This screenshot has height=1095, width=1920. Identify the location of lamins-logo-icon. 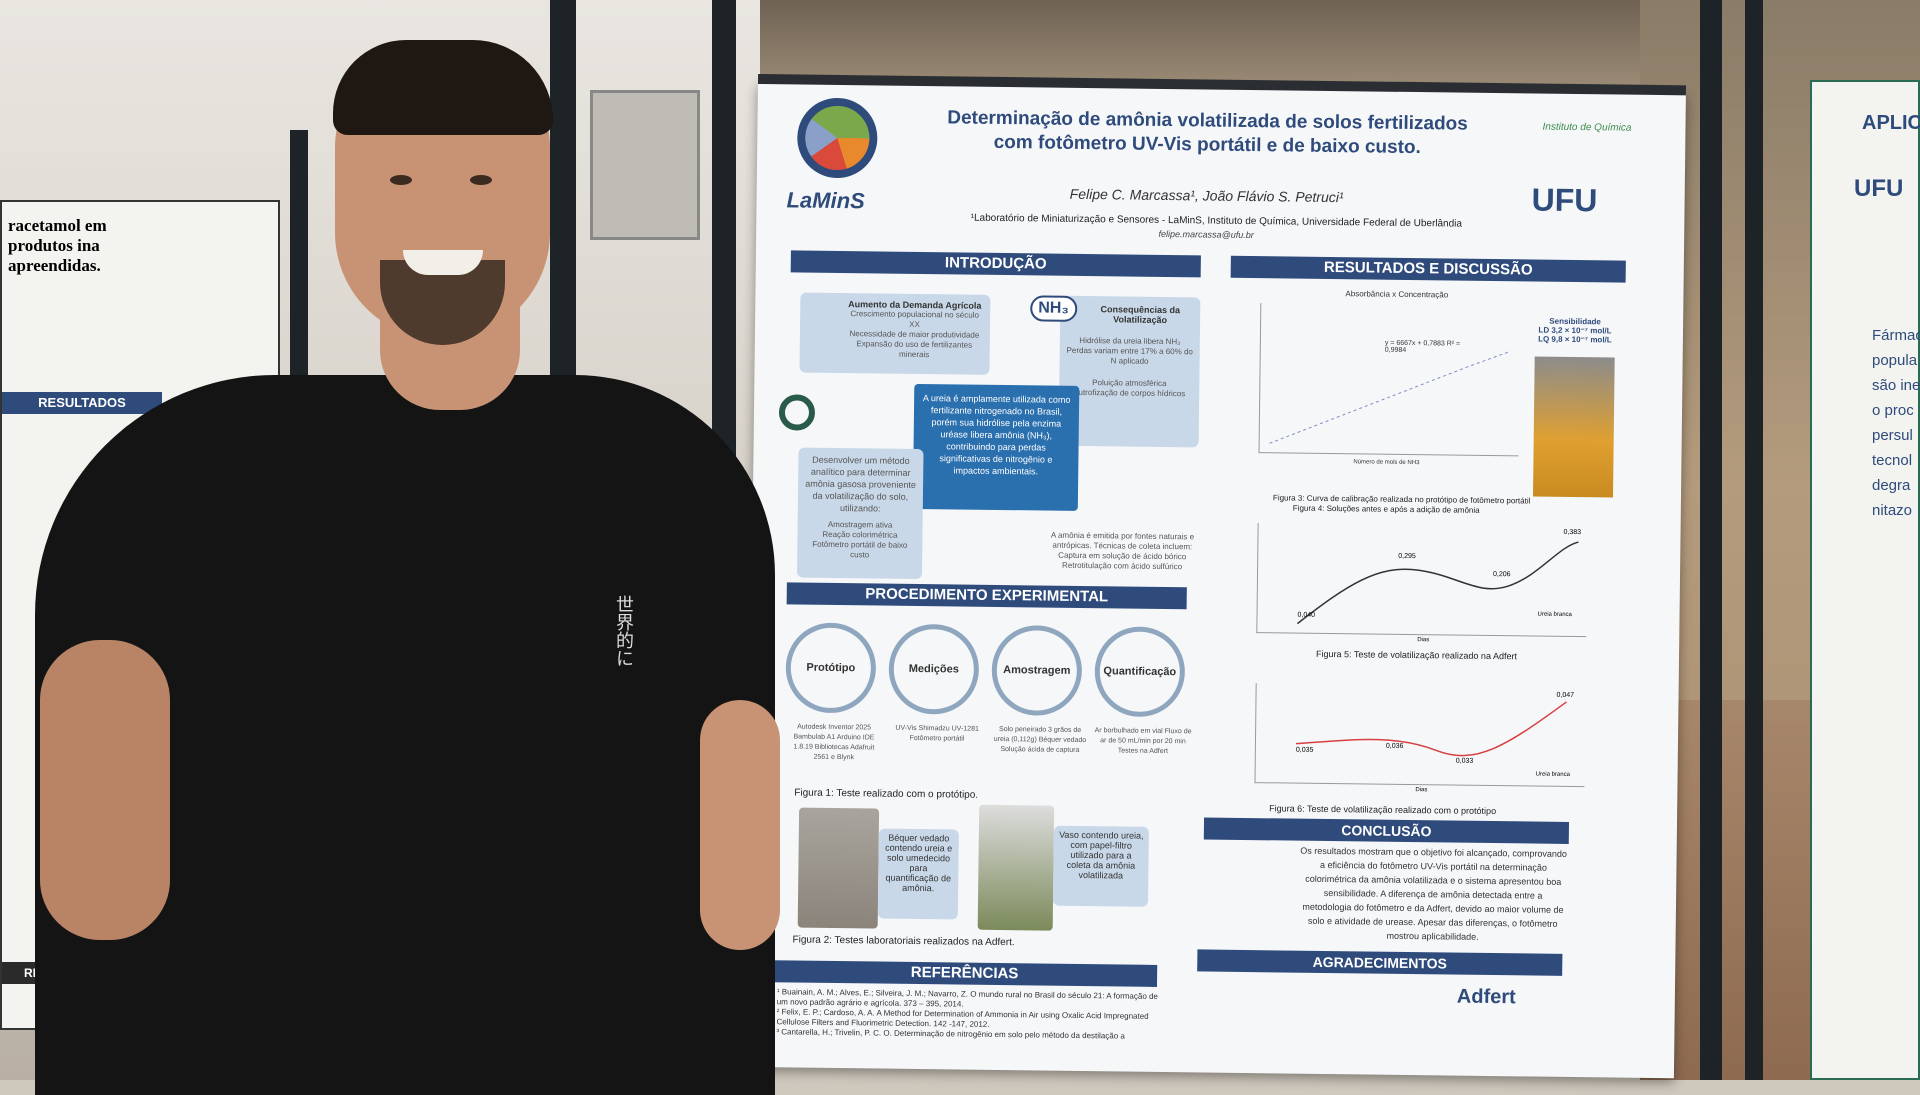
(837, 138).